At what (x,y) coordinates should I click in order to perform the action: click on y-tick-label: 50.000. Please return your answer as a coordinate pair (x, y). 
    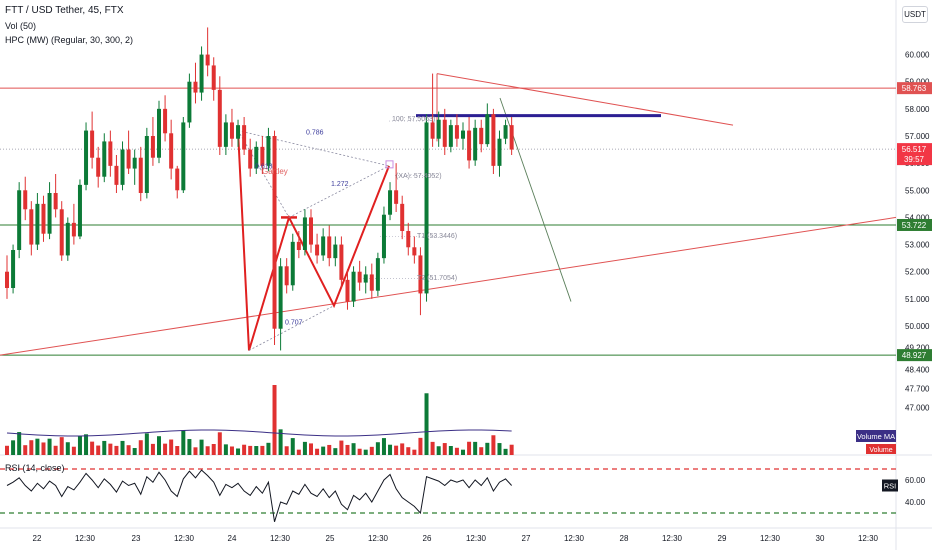
    Looking at the image, I should click on (917, 326).